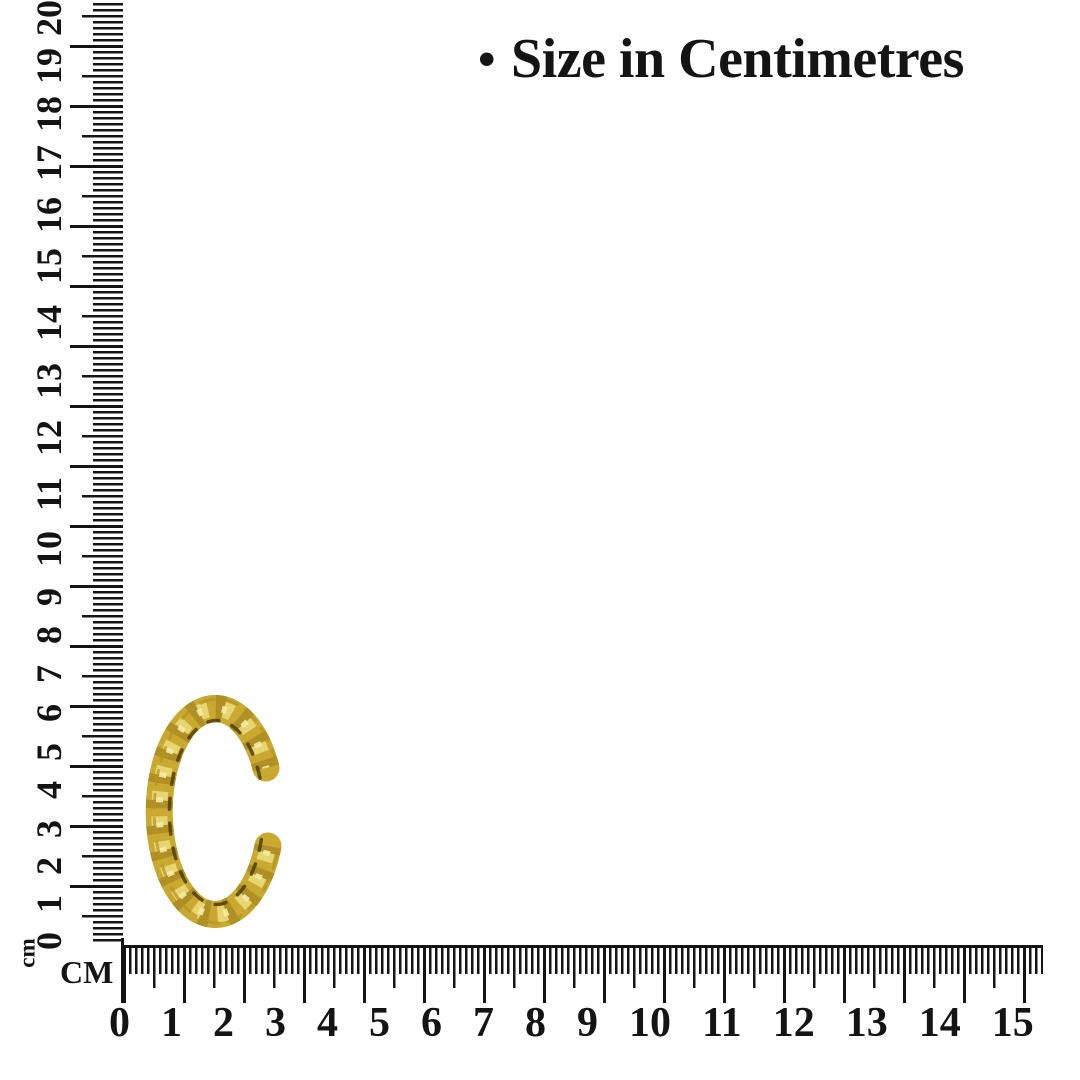  Describe the element at coordinates (49, 215) in the screenshot. I see `ruler-label: 16` at that location.